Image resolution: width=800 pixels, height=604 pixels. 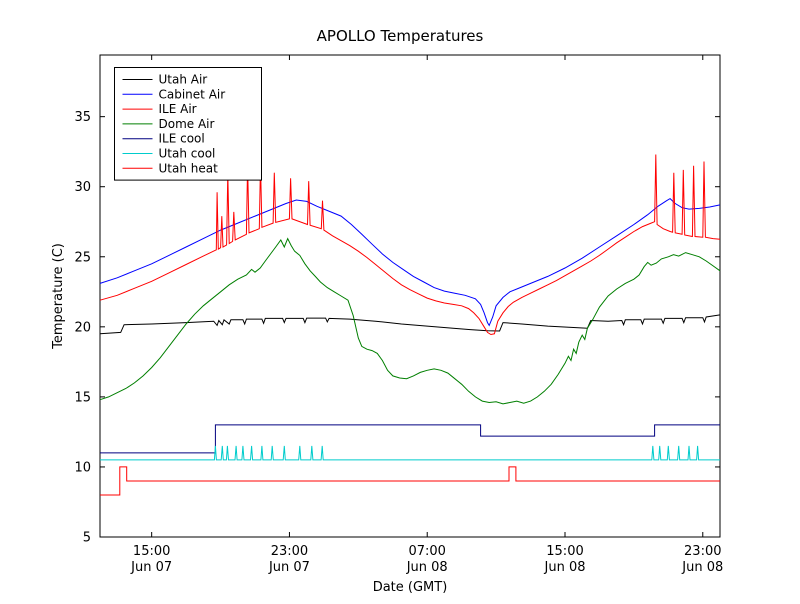 I want to click on y-axis-label: Temperature (C), so click(x=58, y=296).